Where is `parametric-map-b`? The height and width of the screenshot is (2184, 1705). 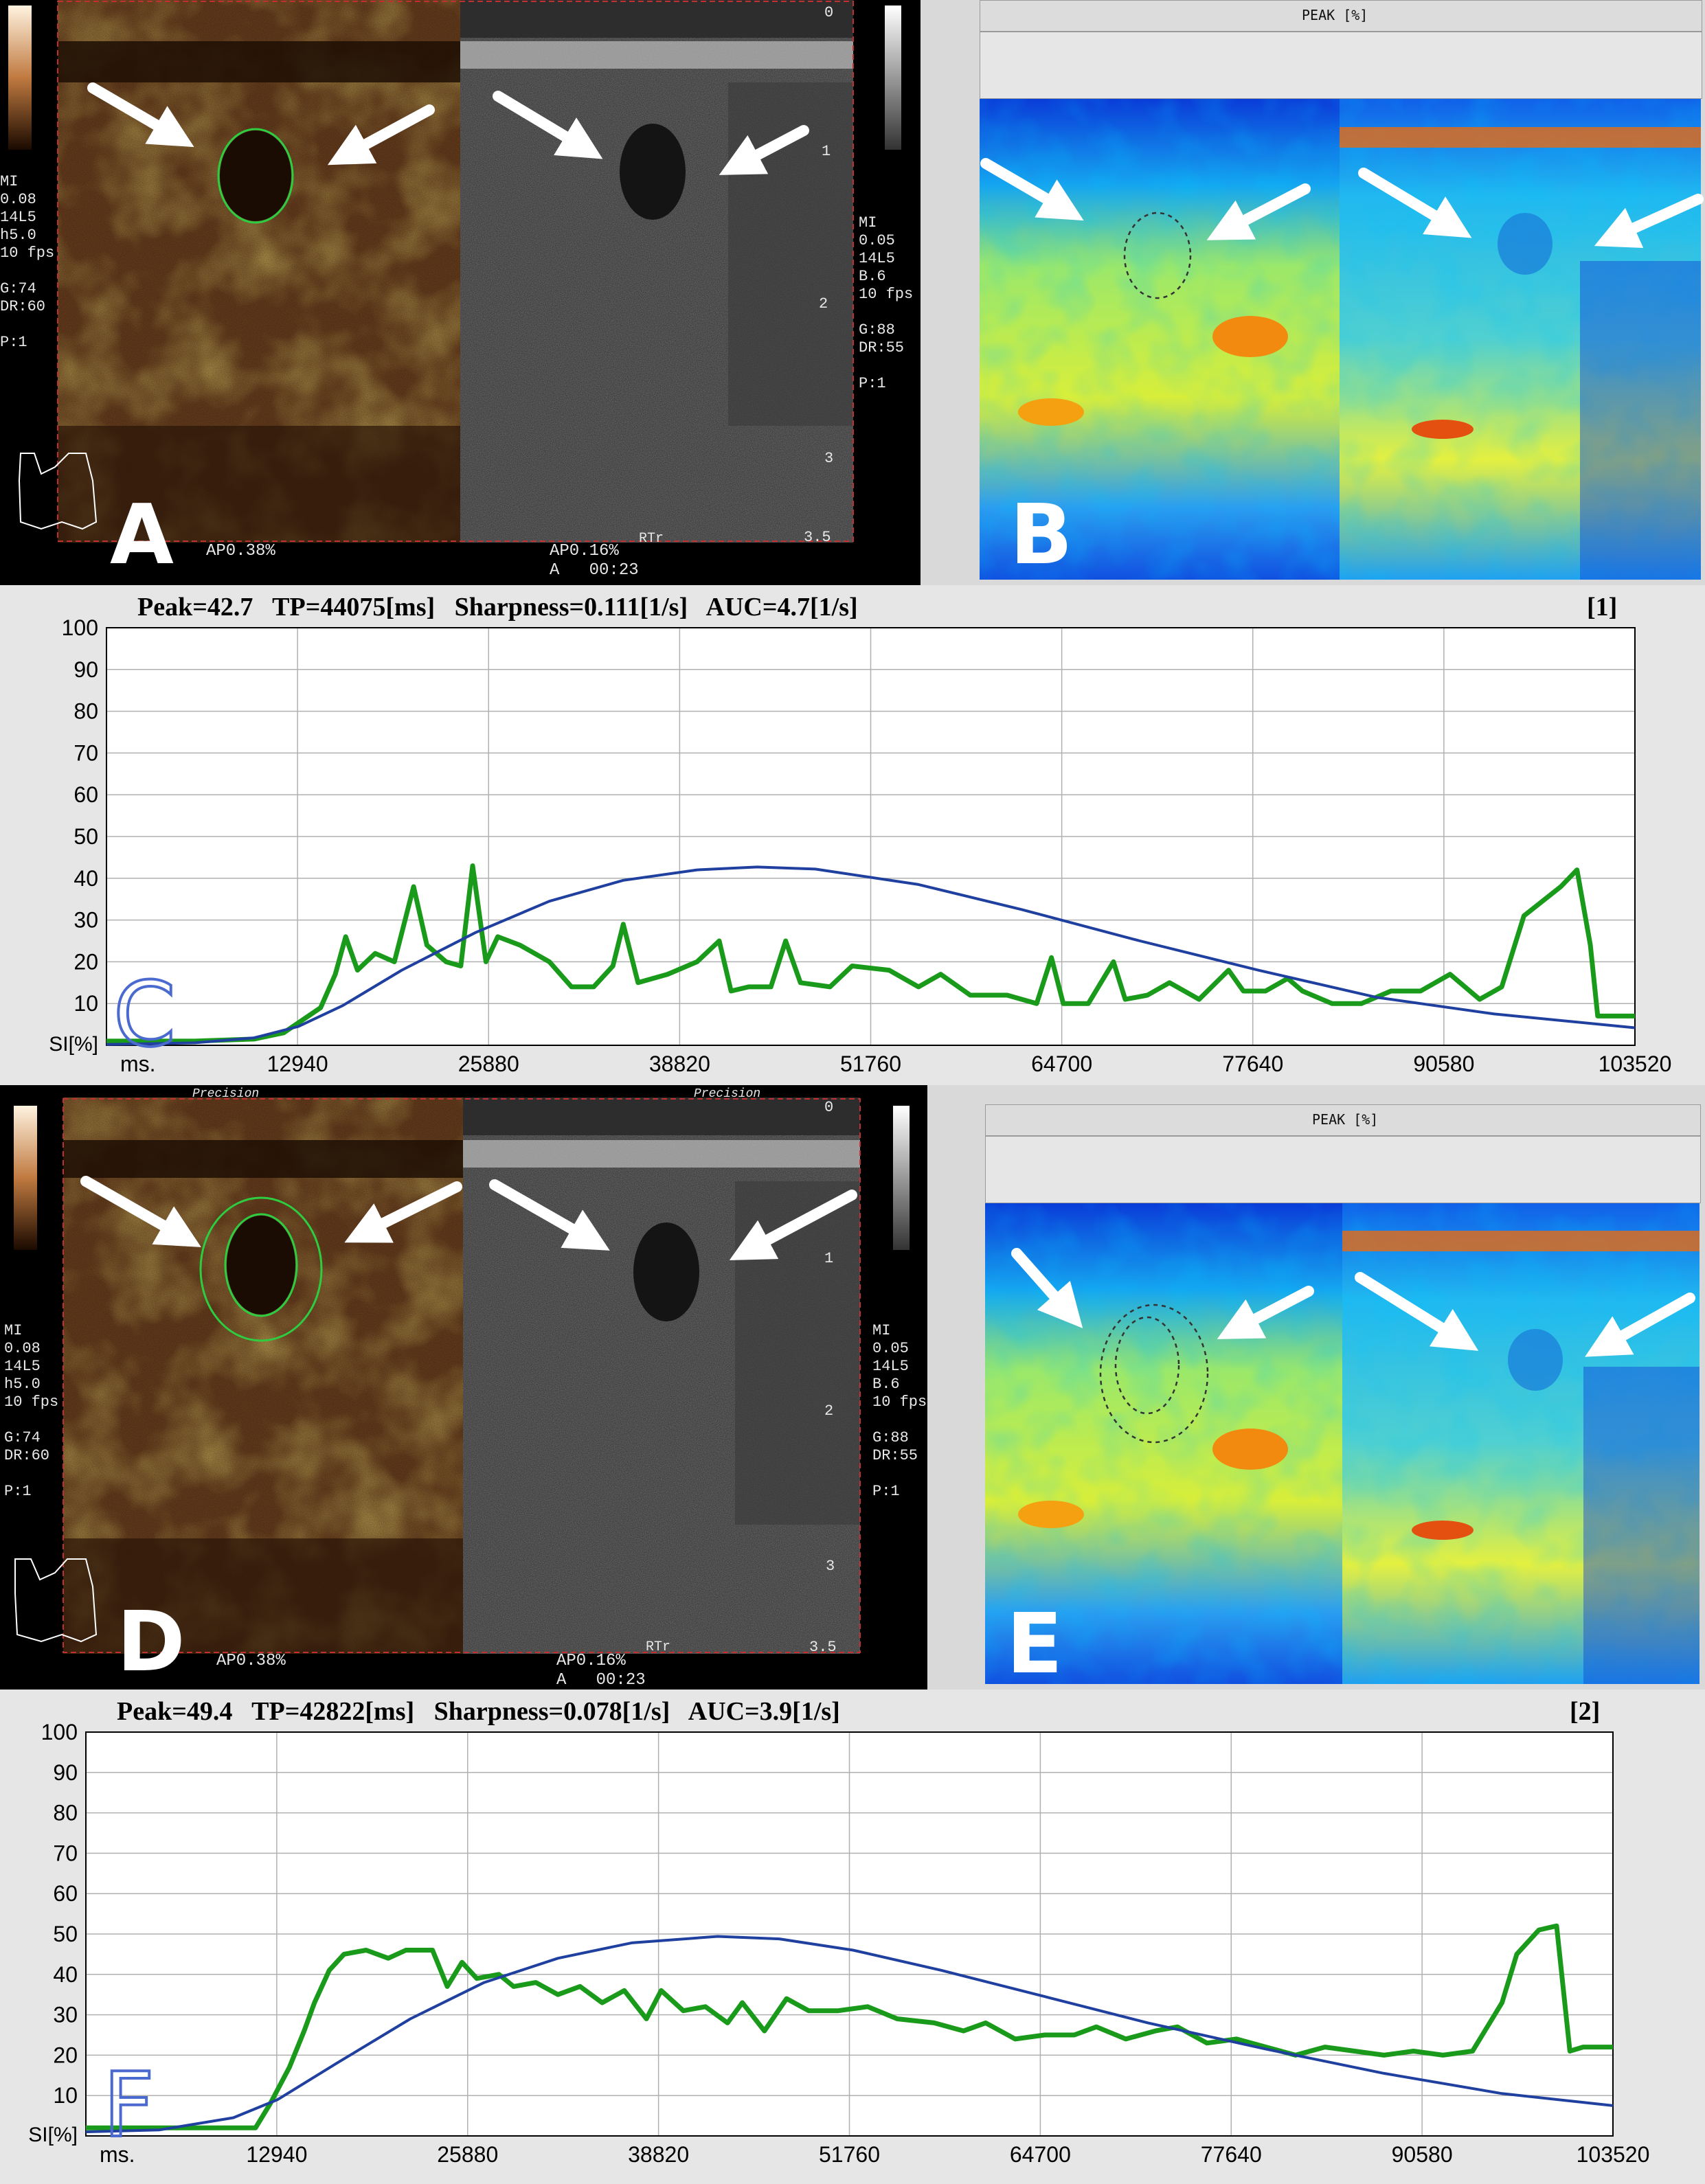 parametric-map-b is located at coordinates (1342, 339).